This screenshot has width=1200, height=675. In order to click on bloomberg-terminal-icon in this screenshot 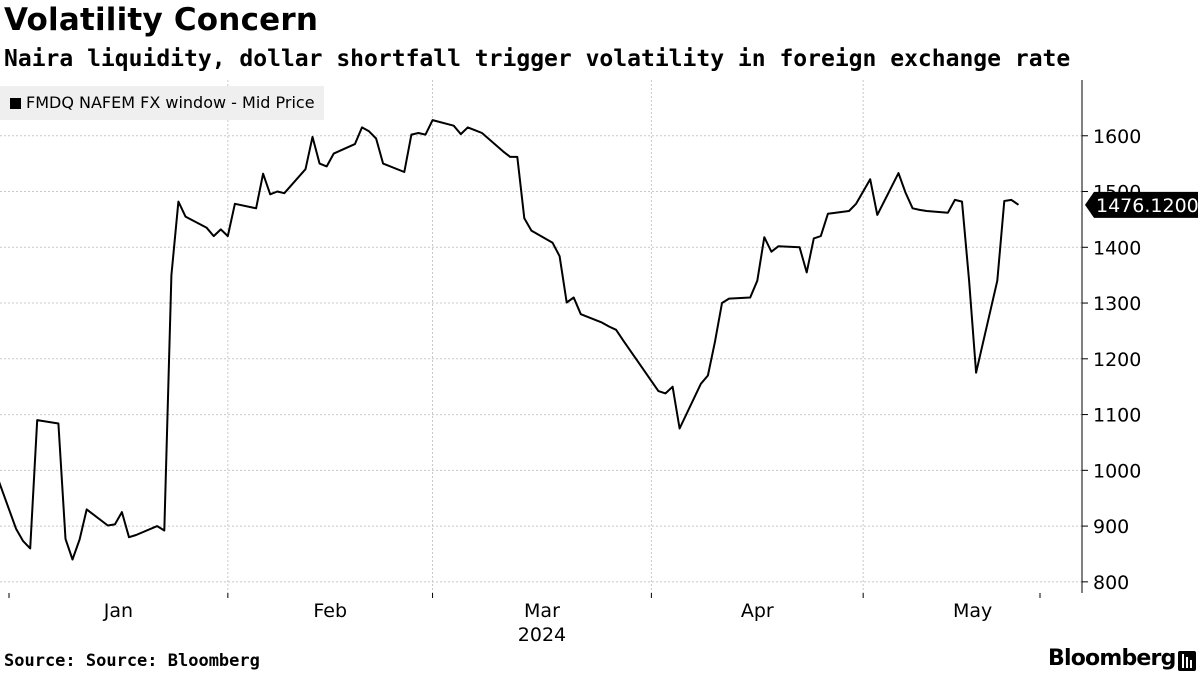, I will do `click(1187, 661)`.